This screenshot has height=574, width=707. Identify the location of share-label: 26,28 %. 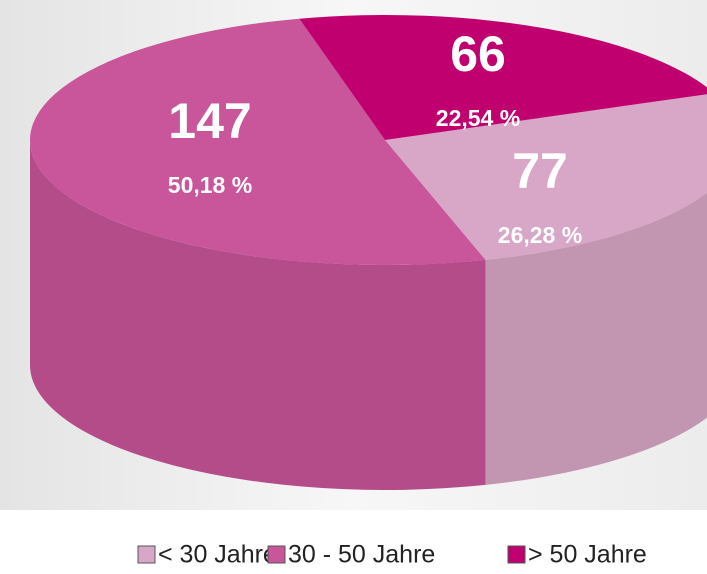
(540, 235).